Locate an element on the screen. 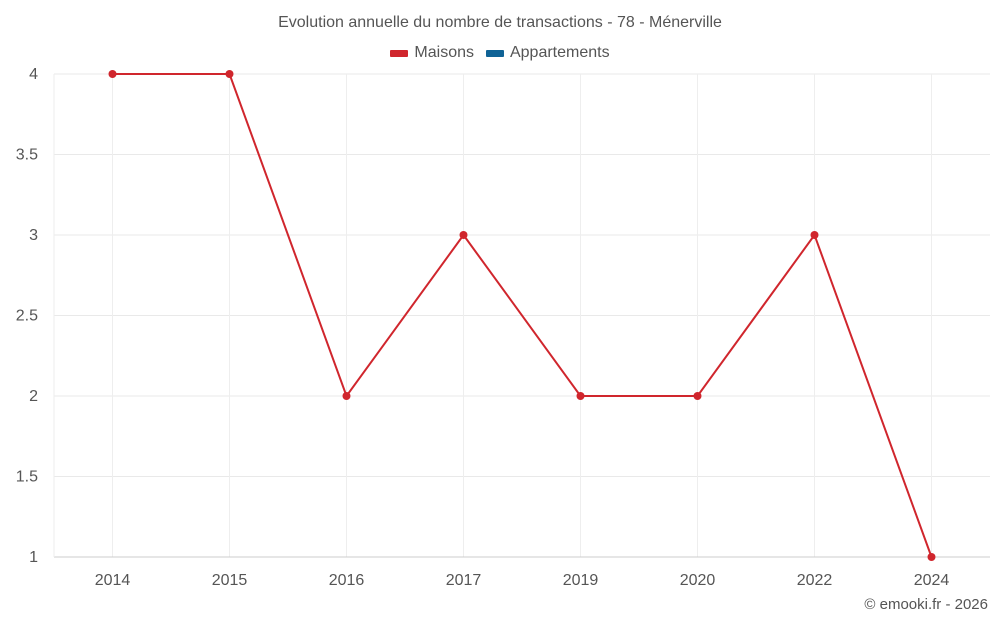 This screenshot has width=1000, height=625. credit-text: © emooki.fr - 2026 is located at coordinates (926, 604).